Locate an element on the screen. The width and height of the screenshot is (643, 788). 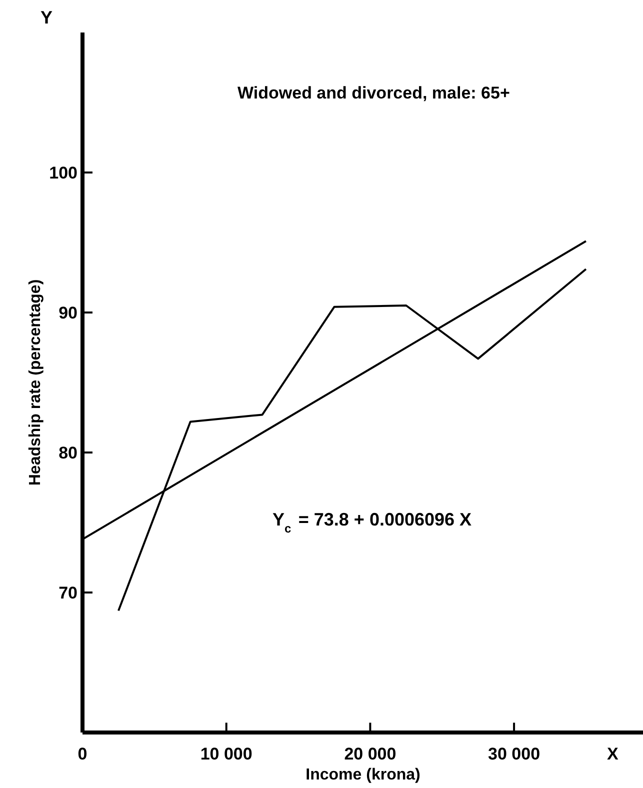
y-axis-title: Headship rate (percentage) is located at coordinates (35, 382).